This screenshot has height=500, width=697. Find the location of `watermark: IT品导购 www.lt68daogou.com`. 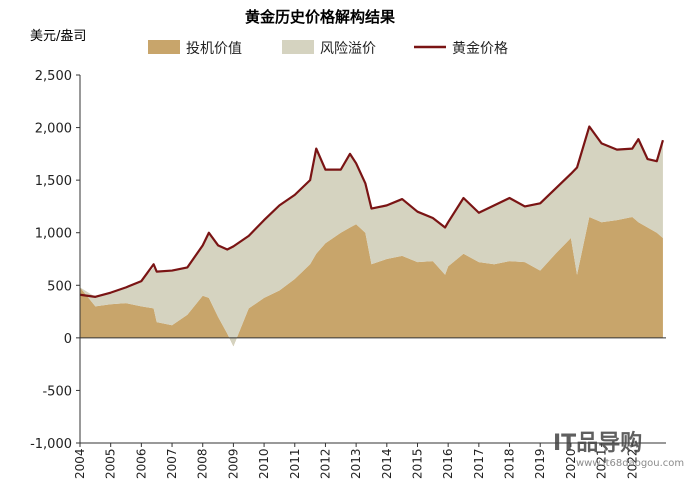

watermark: IT品导购 www.lt68daogou.com is located at coordinates (618, 449).